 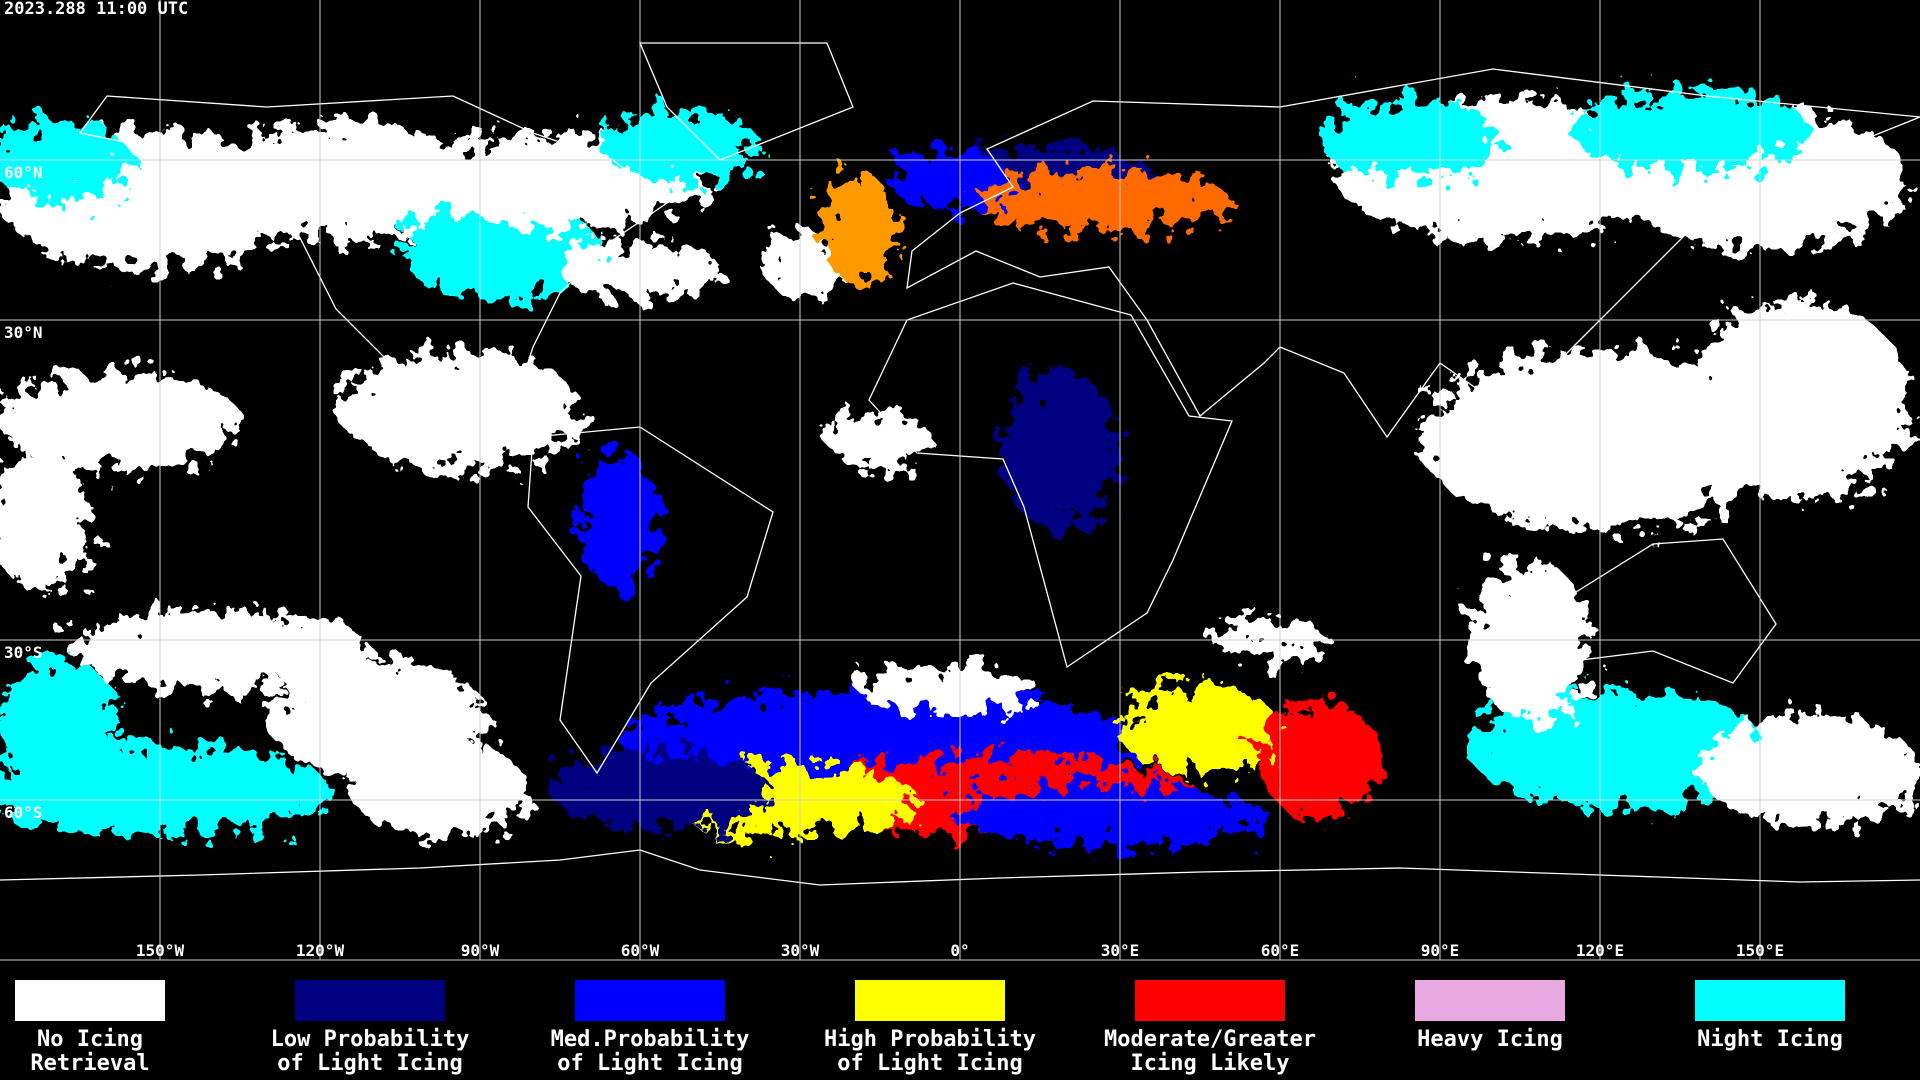 What do you see at coordinates (640, 950) in the screenshot?
I see `longitude-label: 60°W` at bounding box center [640, 950].